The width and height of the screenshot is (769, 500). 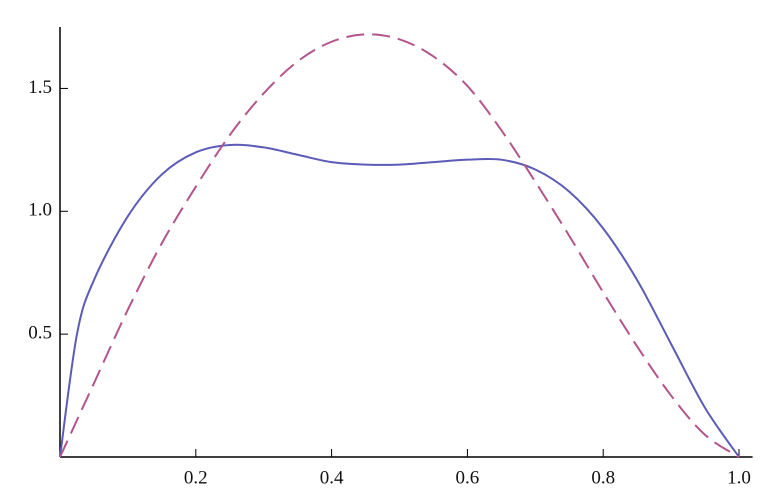 What do you see at coordinates (40, 87) in the screenshot?
I see `y-tick-label: 1.5` at bounding box center [40, 87].